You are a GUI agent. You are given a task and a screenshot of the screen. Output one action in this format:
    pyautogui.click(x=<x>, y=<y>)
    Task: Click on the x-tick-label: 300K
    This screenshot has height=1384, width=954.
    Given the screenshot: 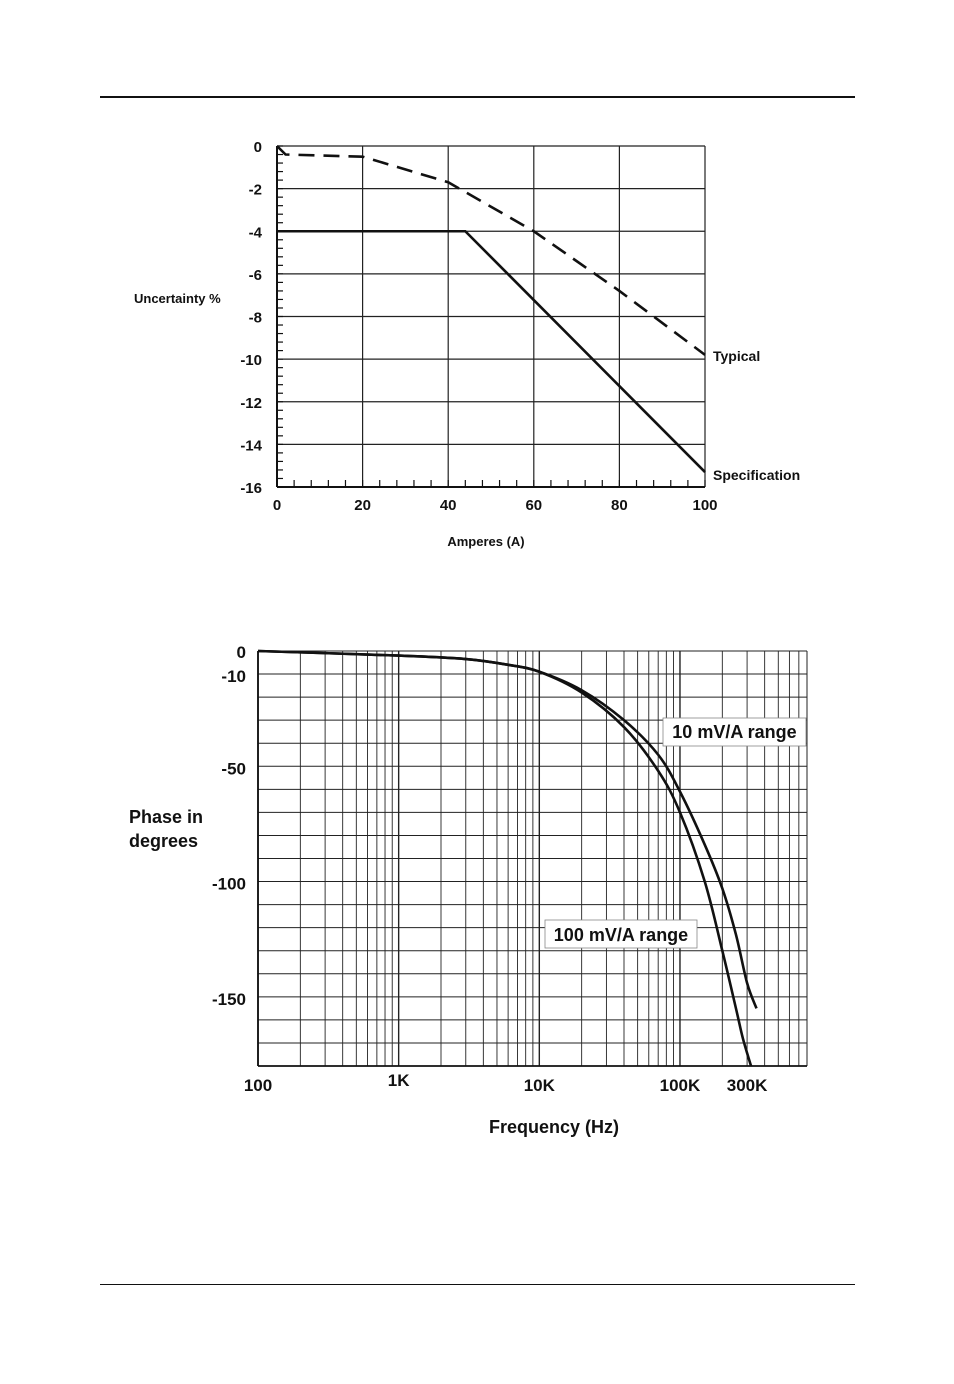 What is the action you would take?
    pyautogui.click(x=747, y=1085)
    